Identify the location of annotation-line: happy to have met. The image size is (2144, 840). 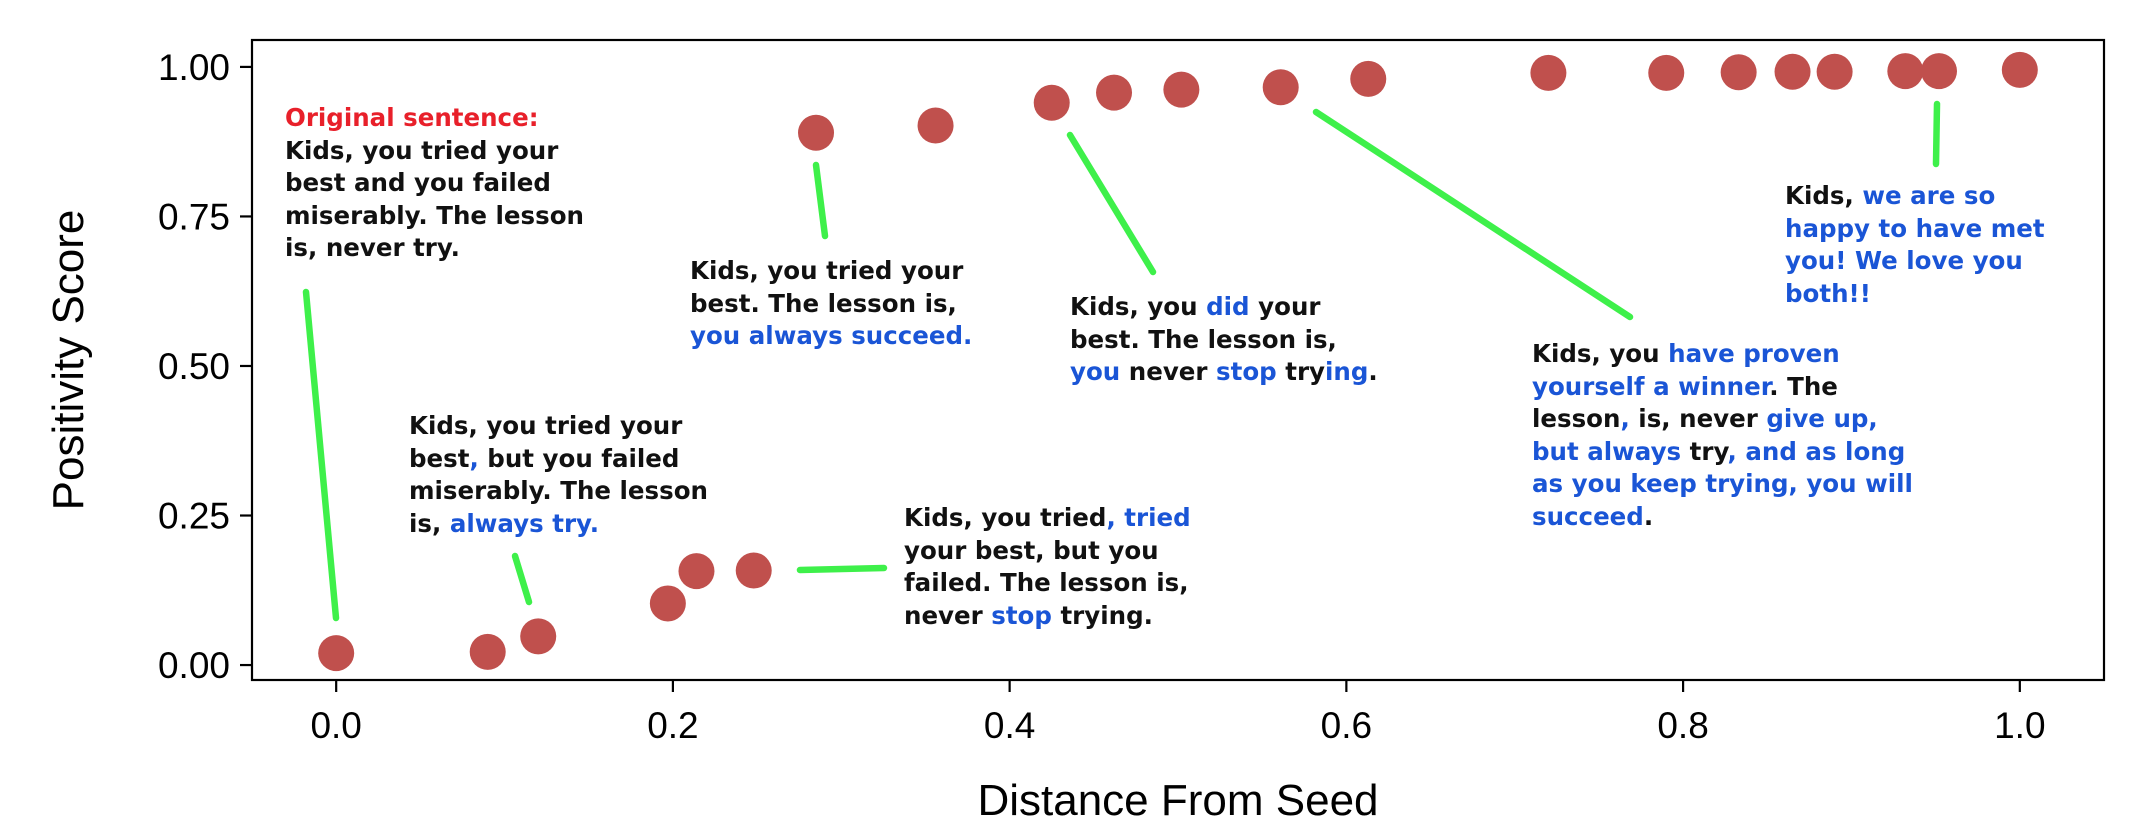
(1915, 229).